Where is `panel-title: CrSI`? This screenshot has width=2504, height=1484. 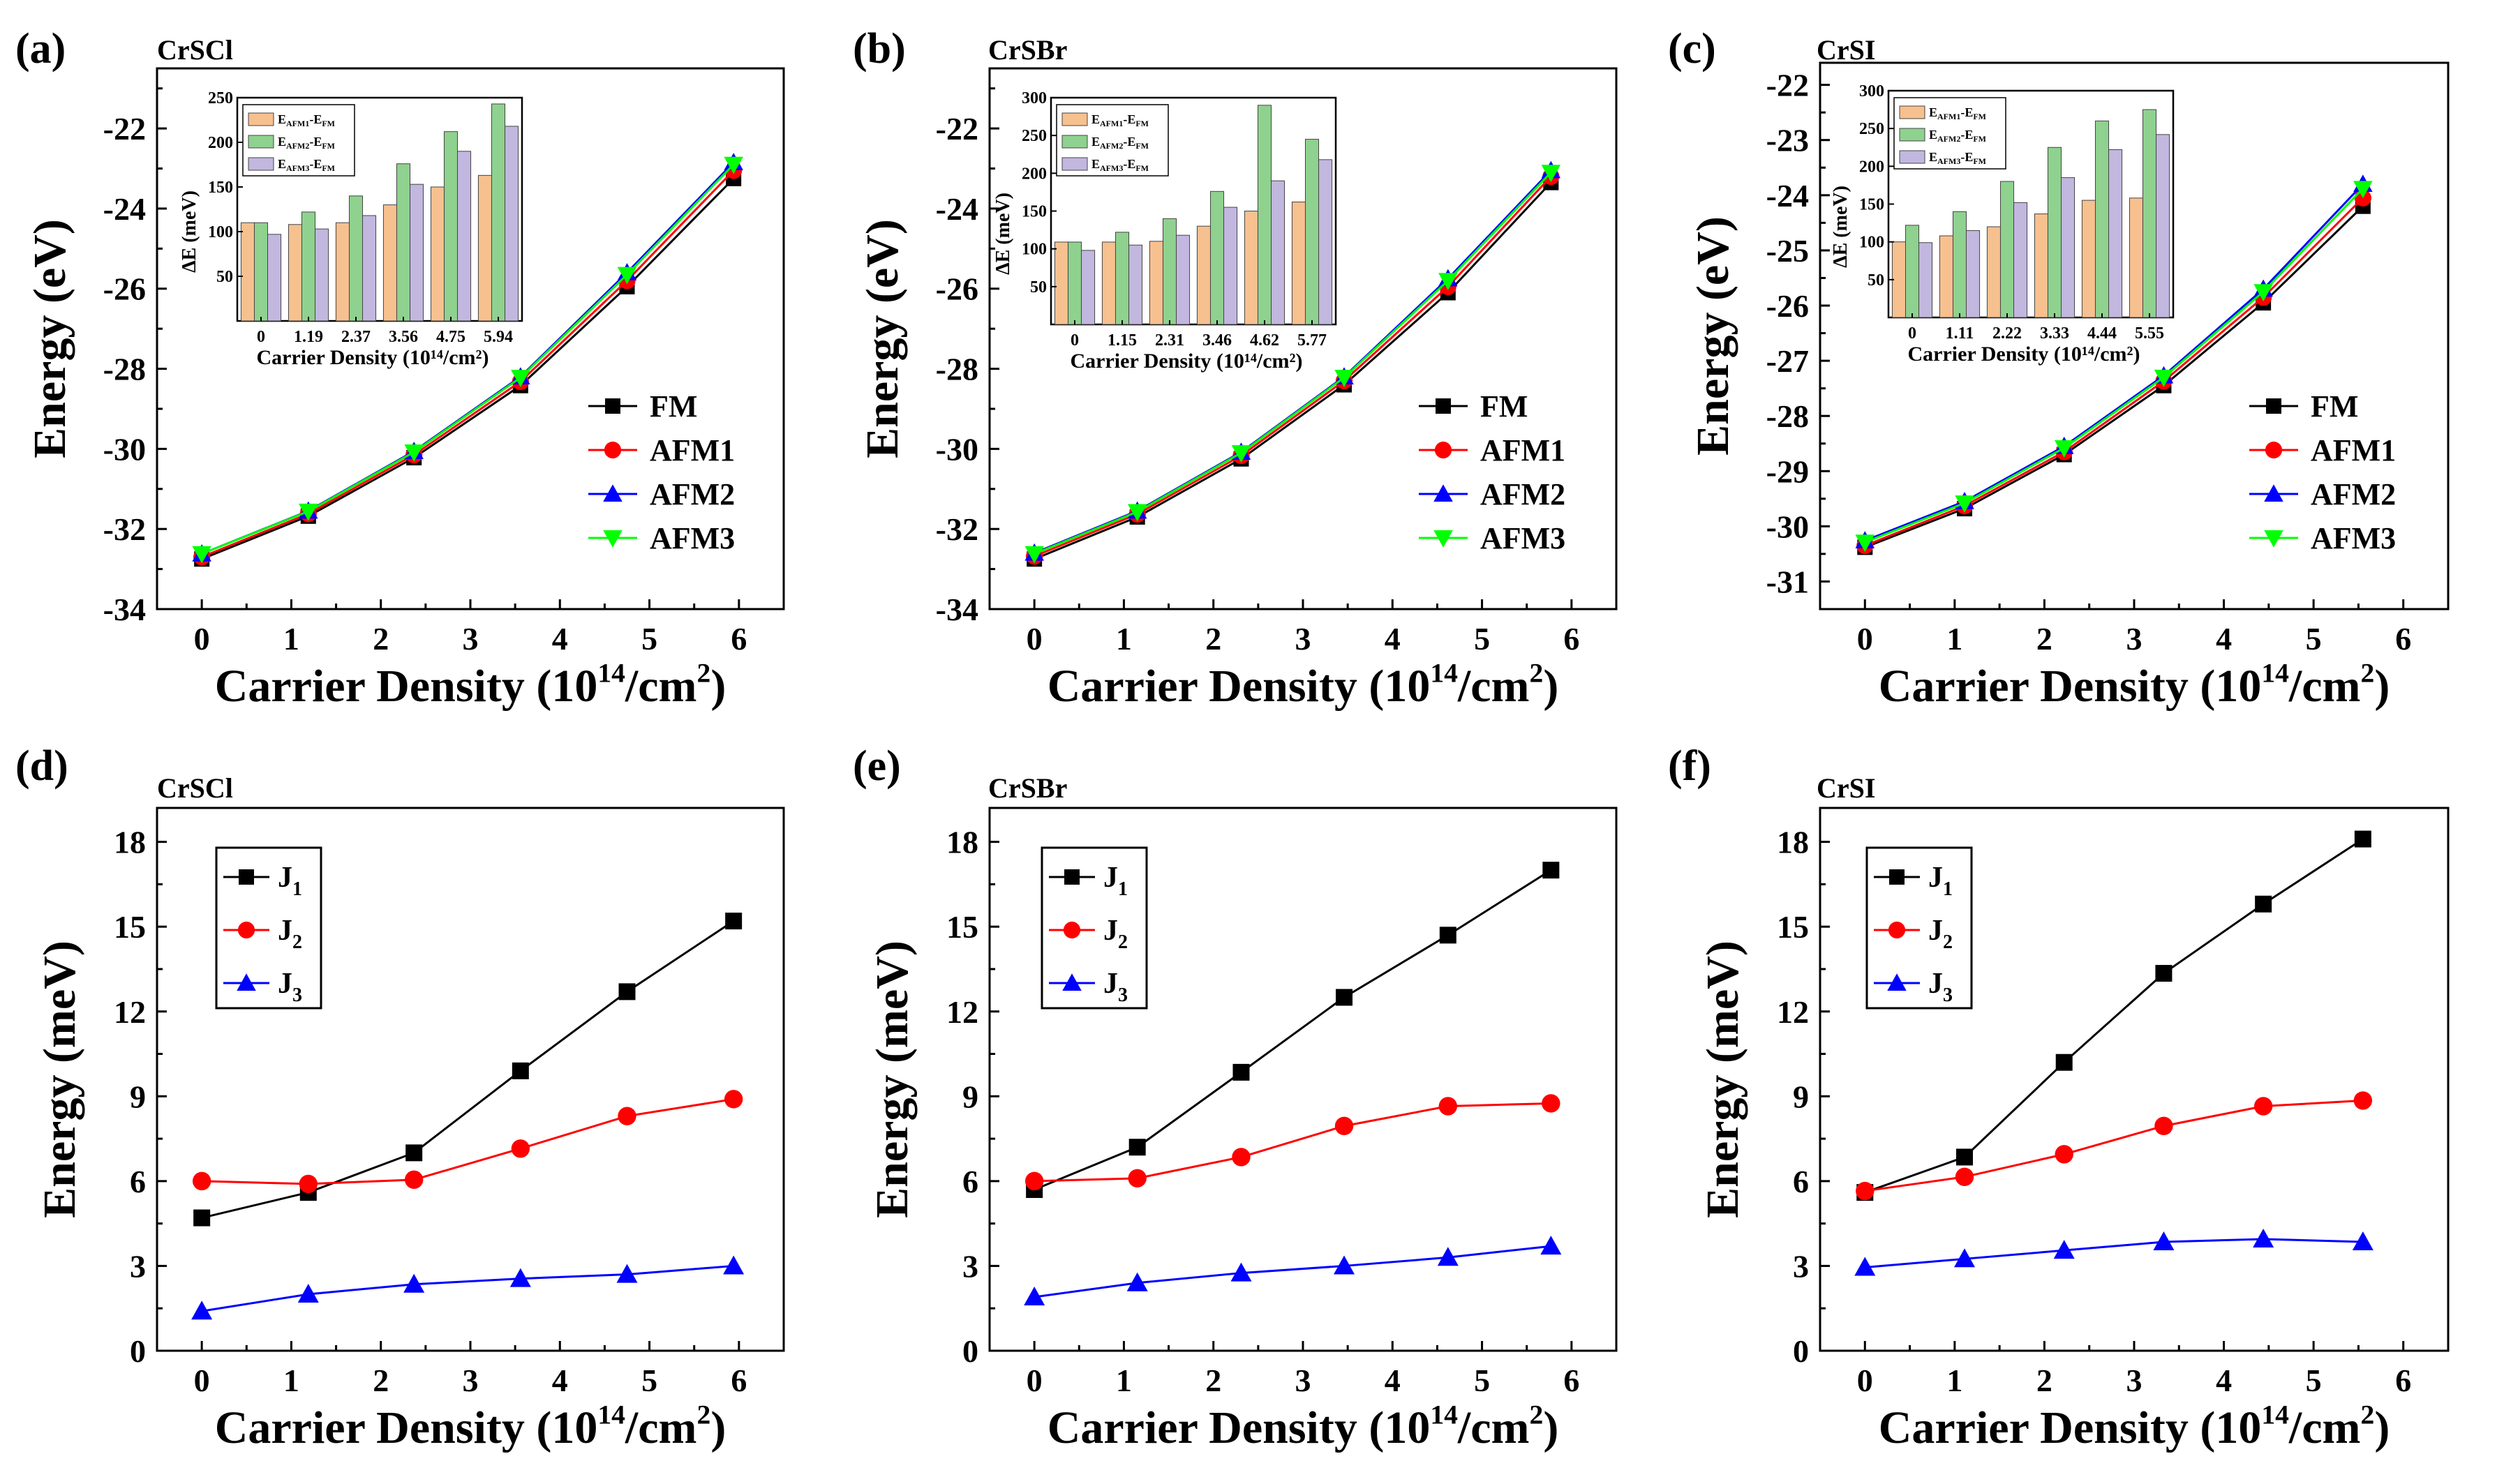
panel-title: CrSI is located at coordinates (1846, 50).